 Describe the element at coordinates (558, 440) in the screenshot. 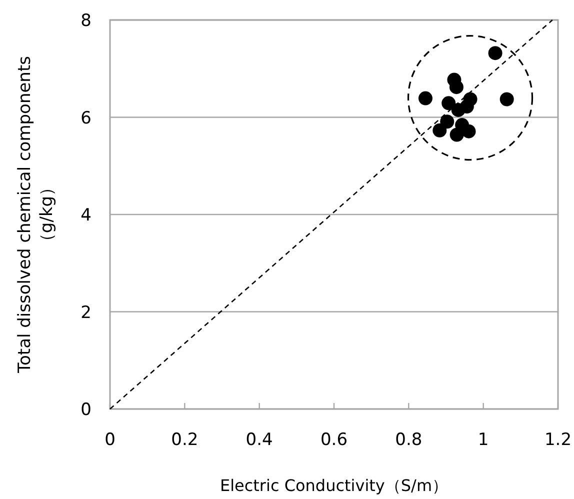

I see `x-tick-label: 1.2` at that location.